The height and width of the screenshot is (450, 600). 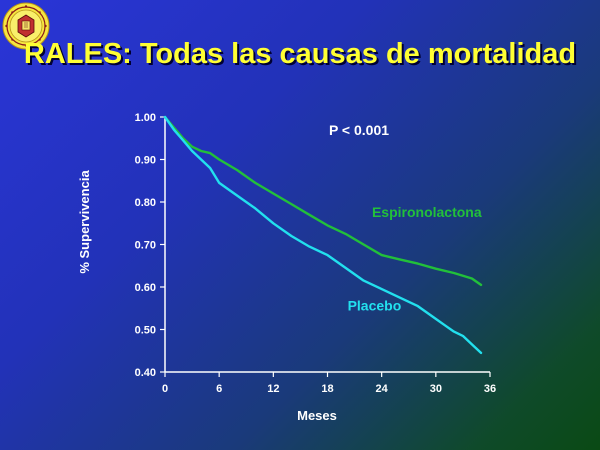 What do you see at coordinates (165, 389) in the screenshot?
I see `x-tick-label: 0` at bounding box center [165, 389].